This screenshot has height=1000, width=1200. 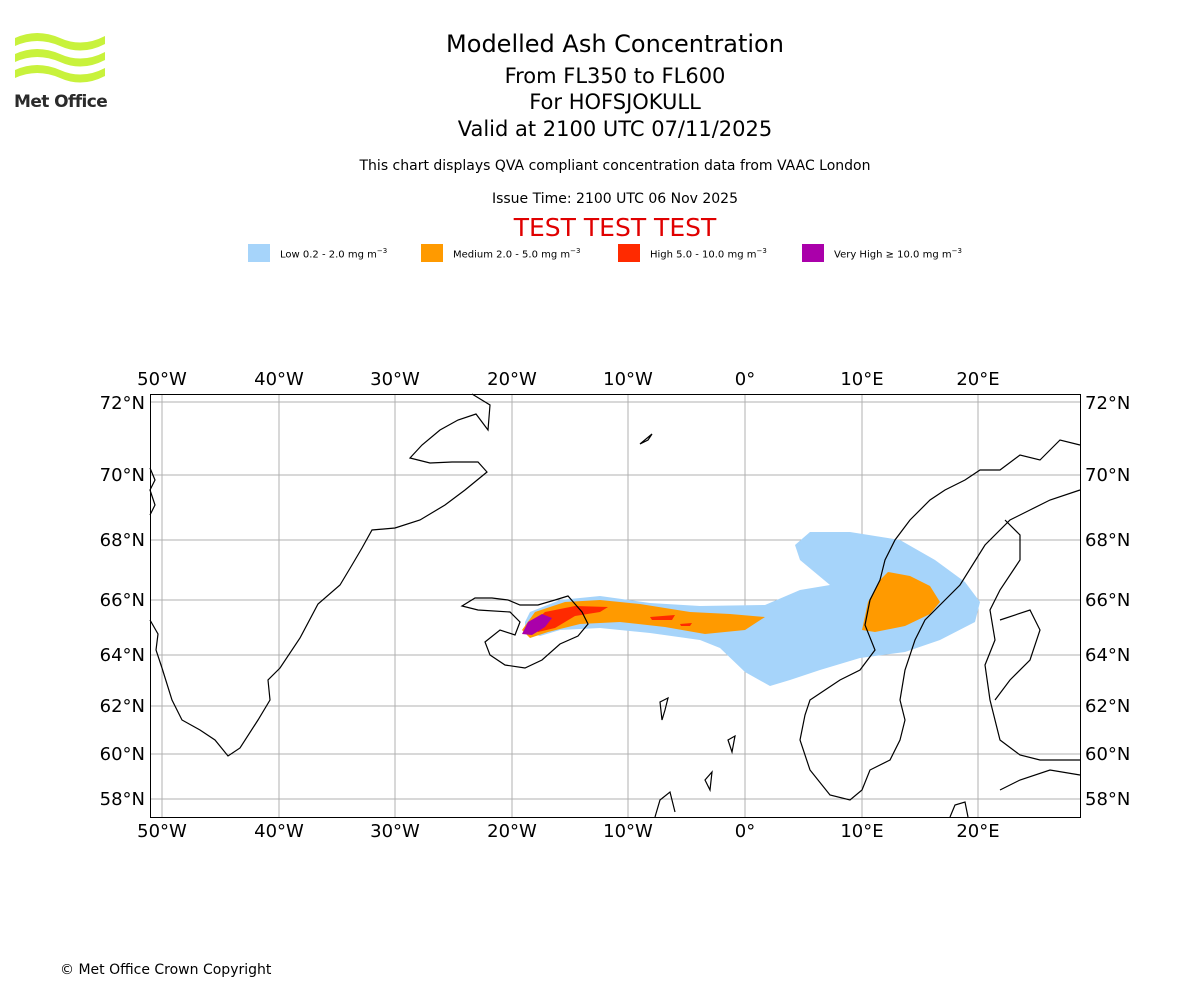 What do you see at coordinates (813, 253) in the screenshot?
I see `legend-swatch-very-high` at bounding box center [813, 253].